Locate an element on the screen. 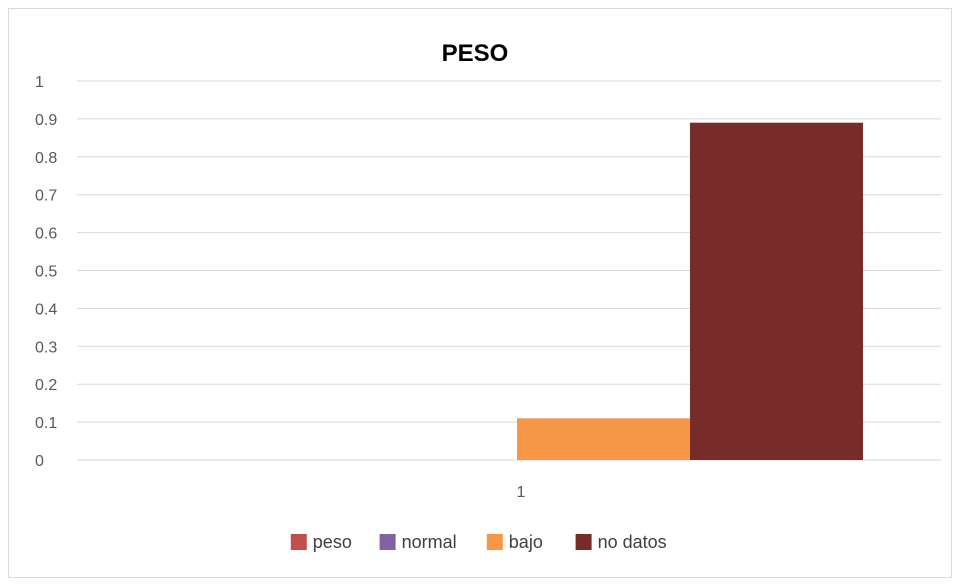  y-tick-label: 0.4 is located at coordinates (46, 309).